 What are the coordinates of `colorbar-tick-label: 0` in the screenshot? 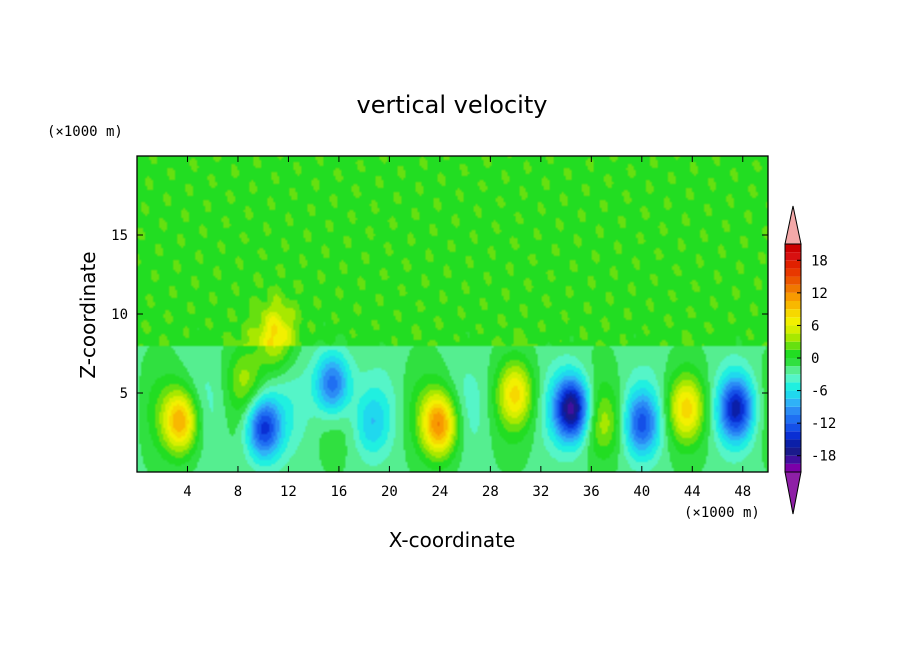 It's located at (815, 359).